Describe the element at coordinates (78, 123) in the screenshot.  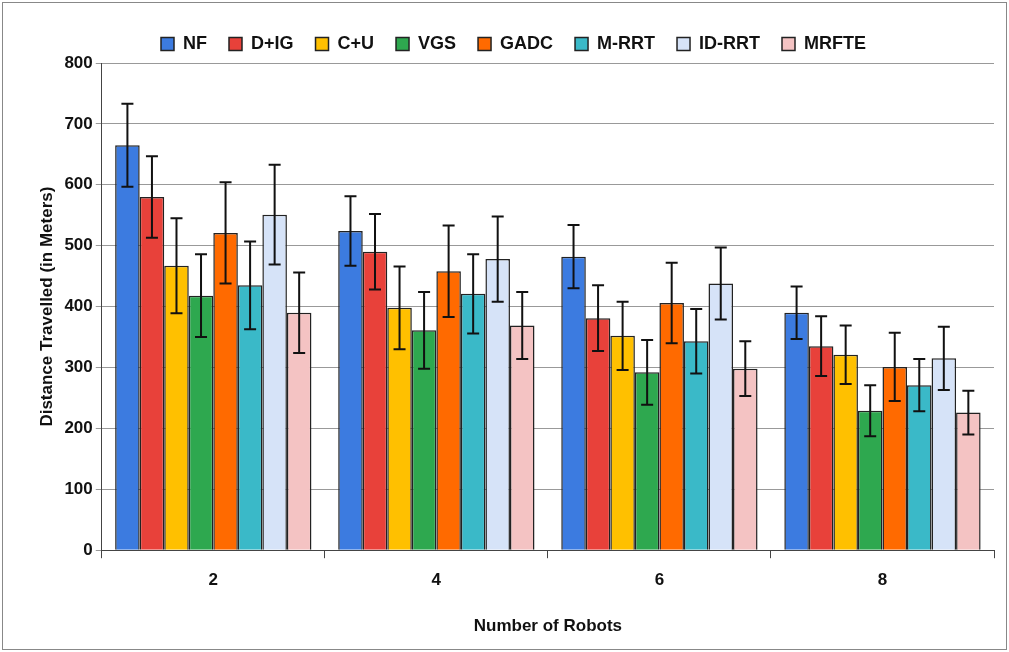
I see `y-tick-label: 700` at that location.